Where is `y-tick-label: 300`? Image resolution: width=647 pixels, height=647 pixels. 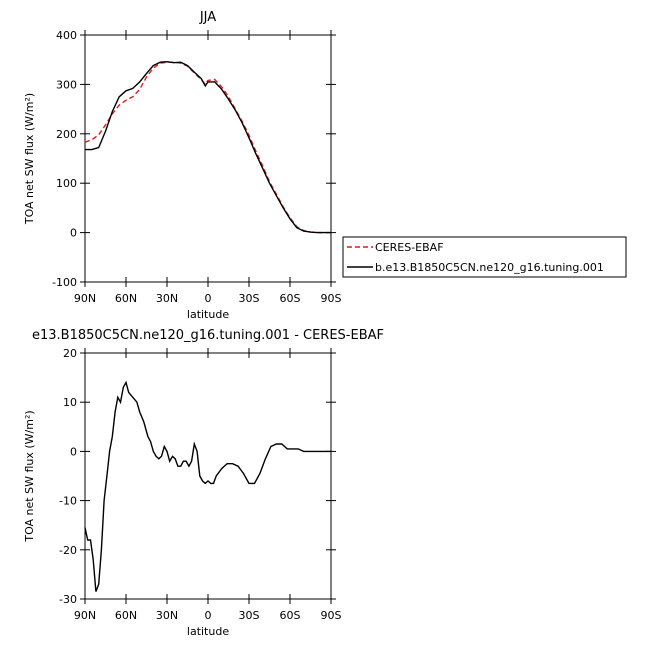
y-tick-label: 300 is located at coordinates (66, 84).